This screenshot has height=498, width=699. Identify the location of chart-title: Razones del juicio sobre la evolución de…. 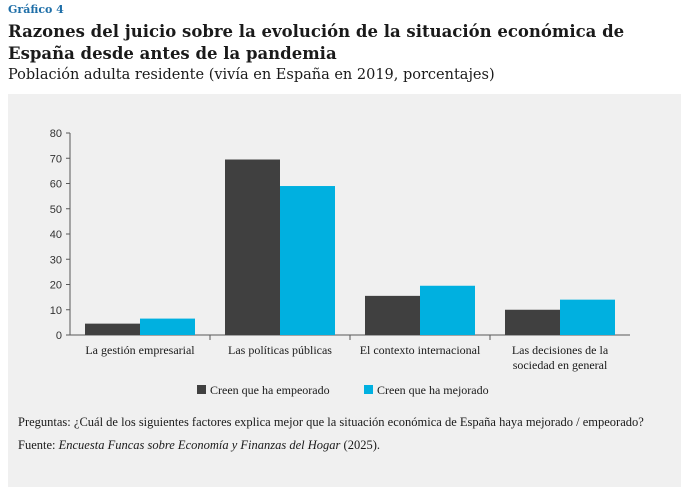
(316, 42).